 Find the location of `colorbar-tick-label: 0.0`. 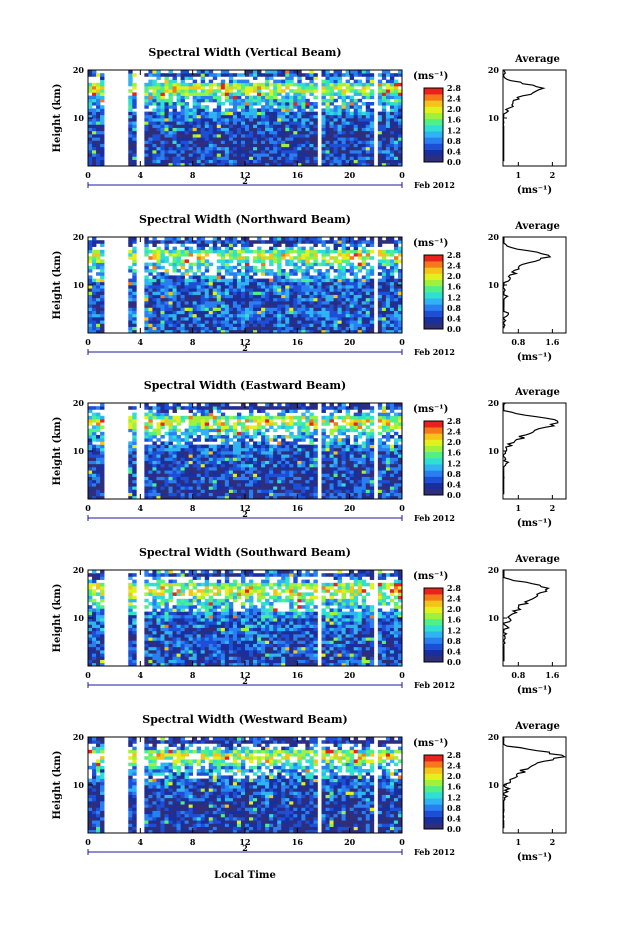

colorbar-tick-label: 0.0 is located at coordinates (454, 162).